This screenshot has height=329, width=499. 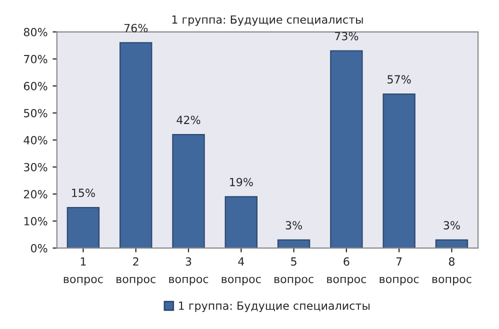 I want to click on y-tick-label: 50%, so click(x=36, y=113).